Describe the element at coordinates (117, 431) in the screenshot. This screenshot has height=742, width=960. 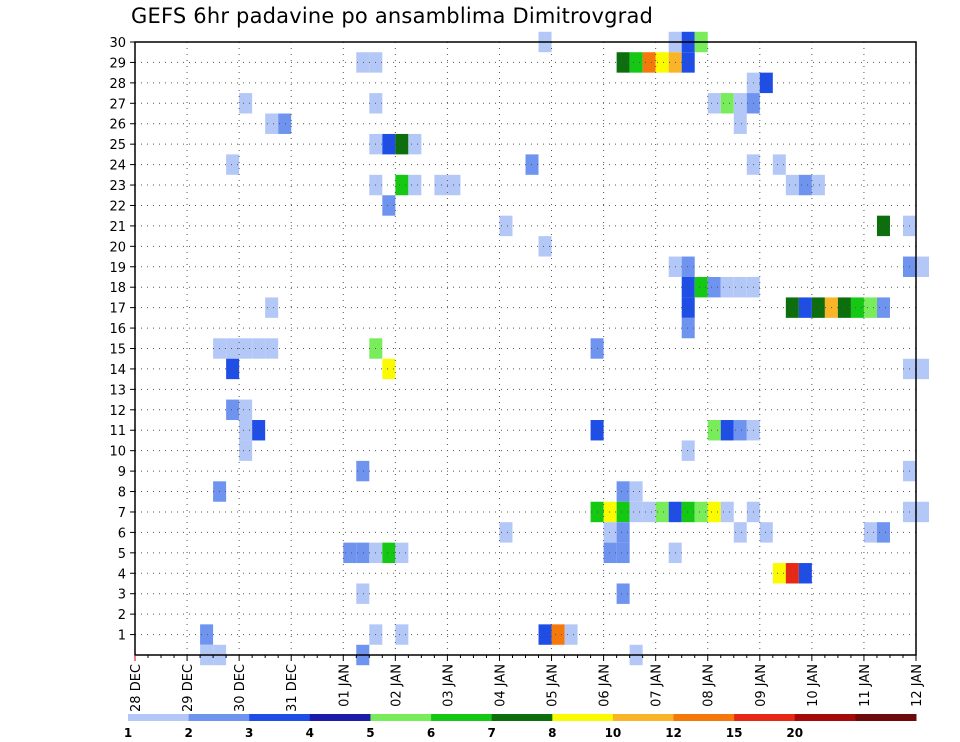
I see `y-tick-label: 11` at that location.